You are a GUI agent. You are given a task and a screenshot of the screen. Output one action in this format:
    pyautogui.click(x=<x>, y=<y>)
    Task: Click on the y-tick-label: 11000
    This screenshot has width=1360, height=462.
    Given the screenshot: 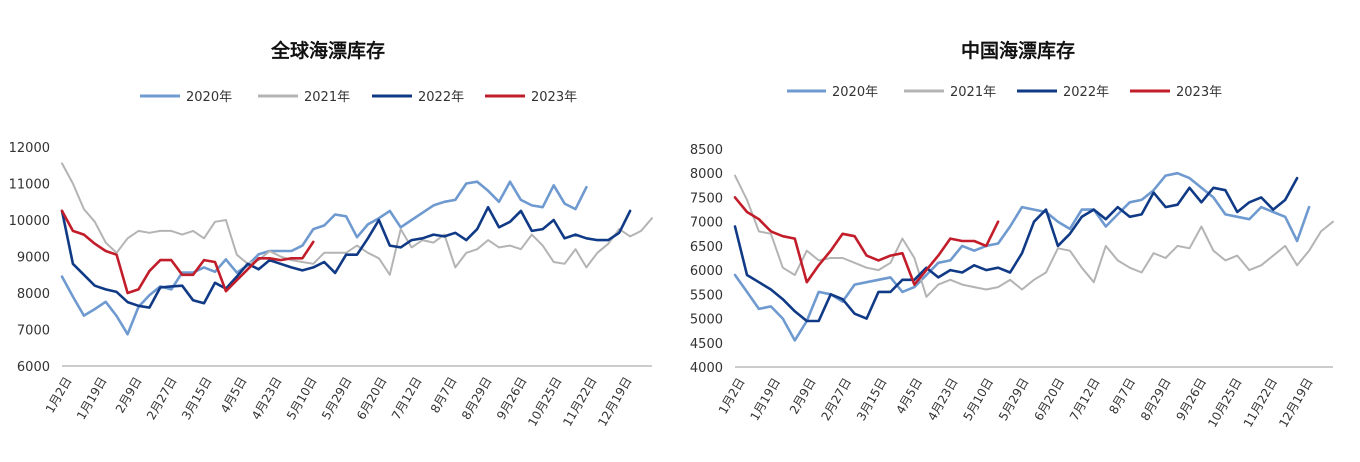 What is the action you would take?
    pyautogui.click(x=29, y=185)
    